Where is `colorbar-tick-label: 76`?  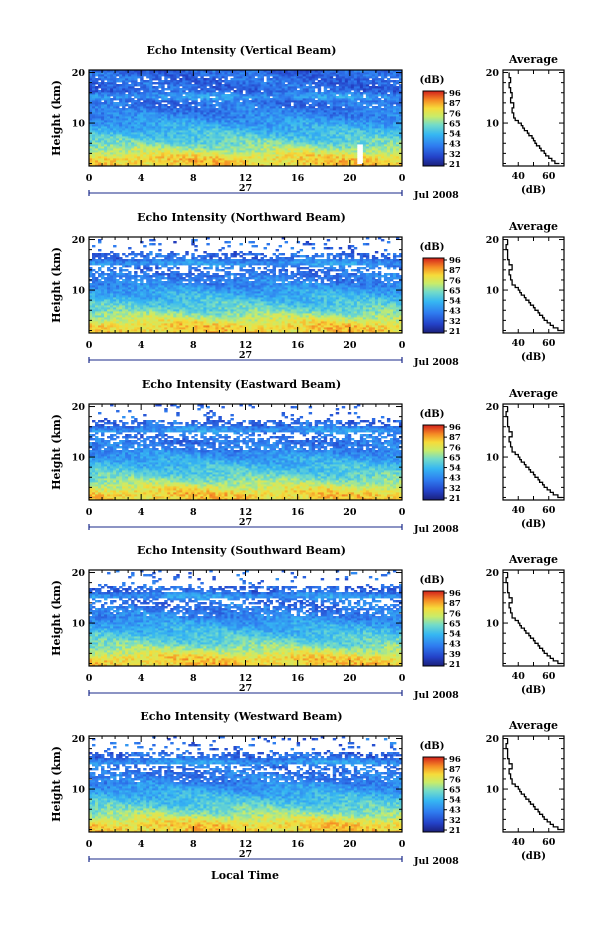
colorbar-tick-label: 76 is located at coordinates (455, 114).